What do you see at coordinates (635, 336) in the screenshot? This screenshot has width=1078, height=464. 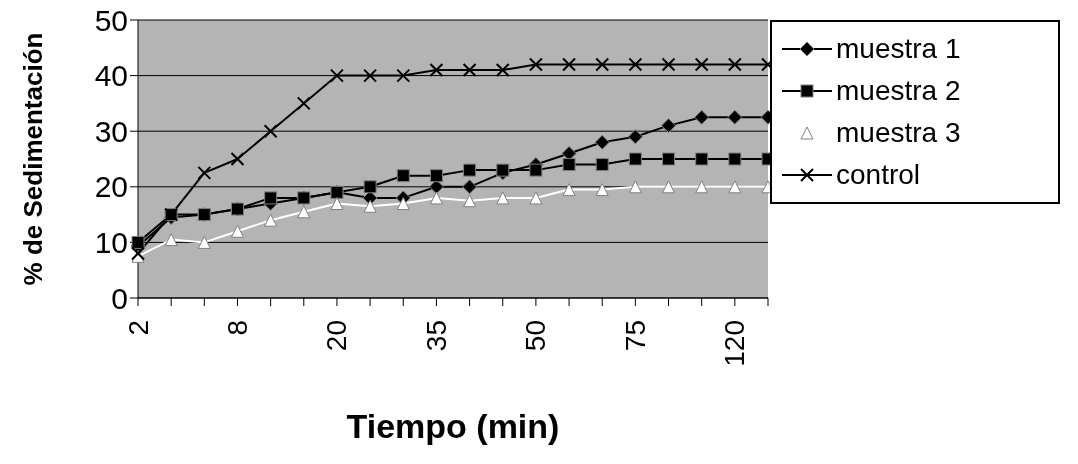 I see `x-tick-label: 75` at bounding box center [635, 336].